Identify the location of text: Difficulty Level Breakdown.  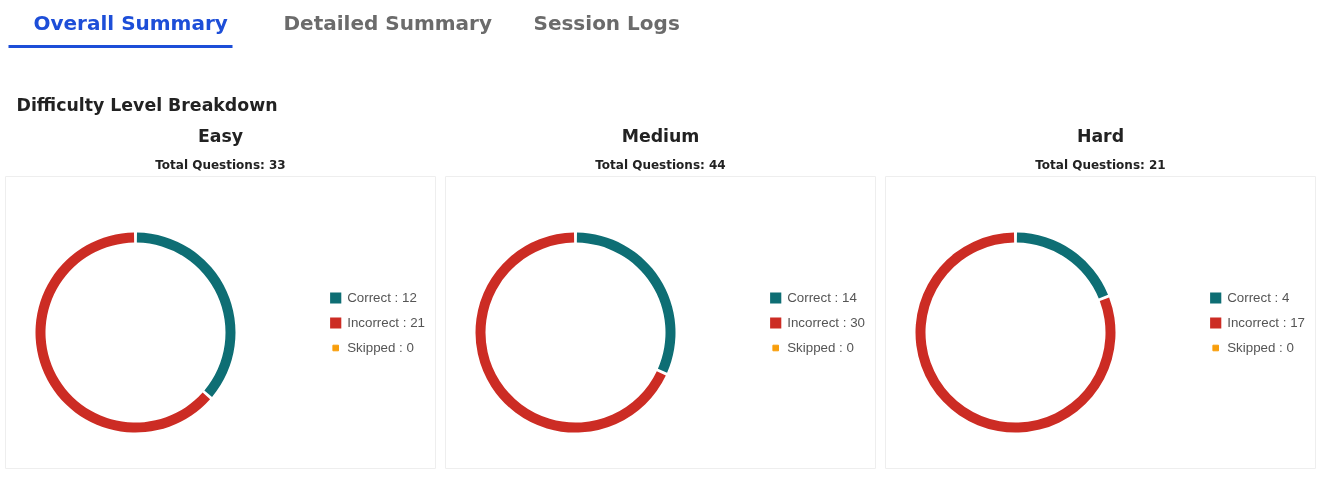
(147, 104).